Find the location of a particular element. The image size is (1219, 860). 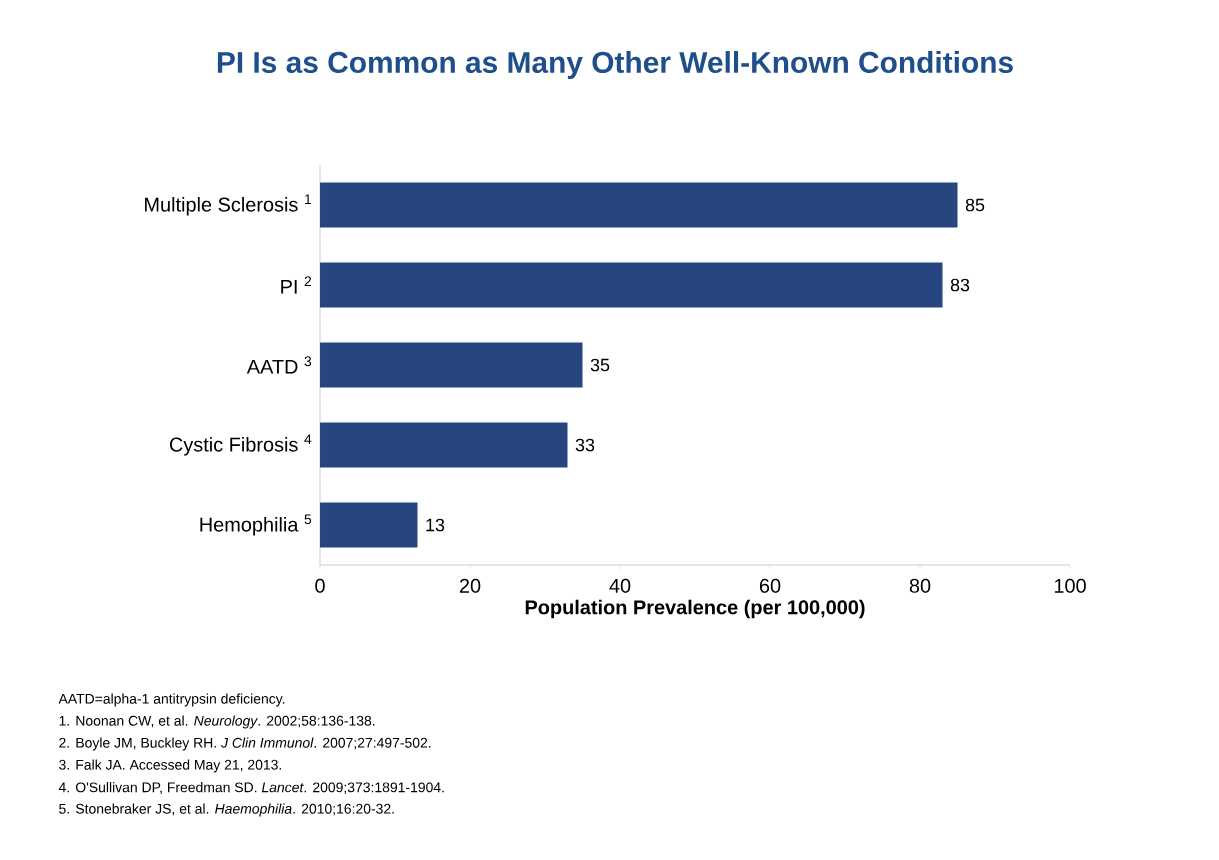

text: 2. Boyle JM, Buckley RH. J Clin Immunol. 2007;27:497-502. is located at coordinates (245, 744).